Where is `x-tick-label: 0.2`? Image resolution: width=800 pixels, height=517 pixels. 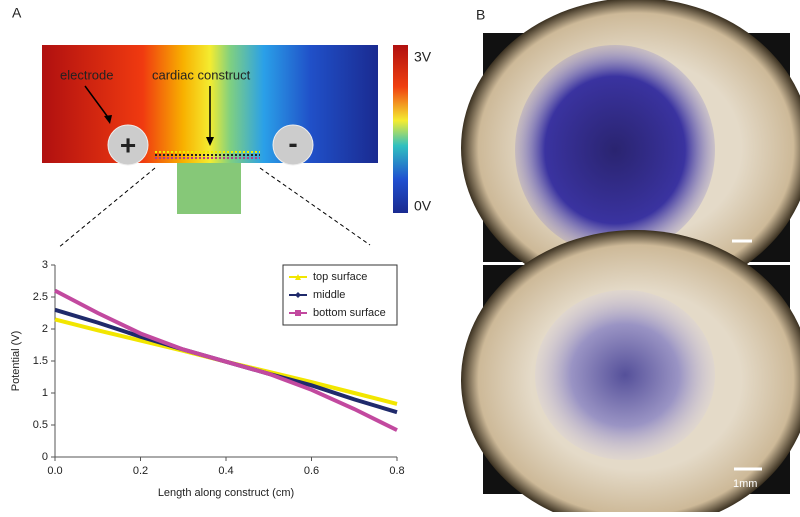
x-tick-label: 0.2 is located at coordinates (140, 471).